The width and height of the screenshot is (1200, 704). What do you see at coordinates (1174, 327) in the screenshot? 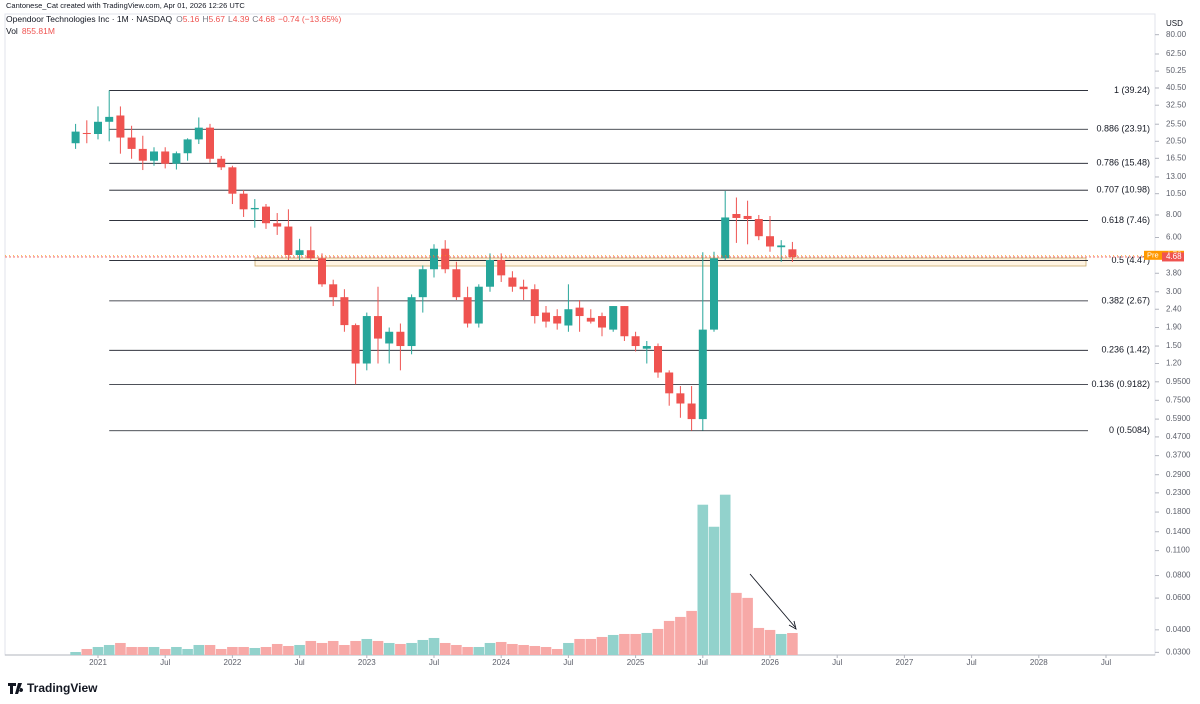
I see `y-tick-label: 1.90` at bounding box center [1174, 327].